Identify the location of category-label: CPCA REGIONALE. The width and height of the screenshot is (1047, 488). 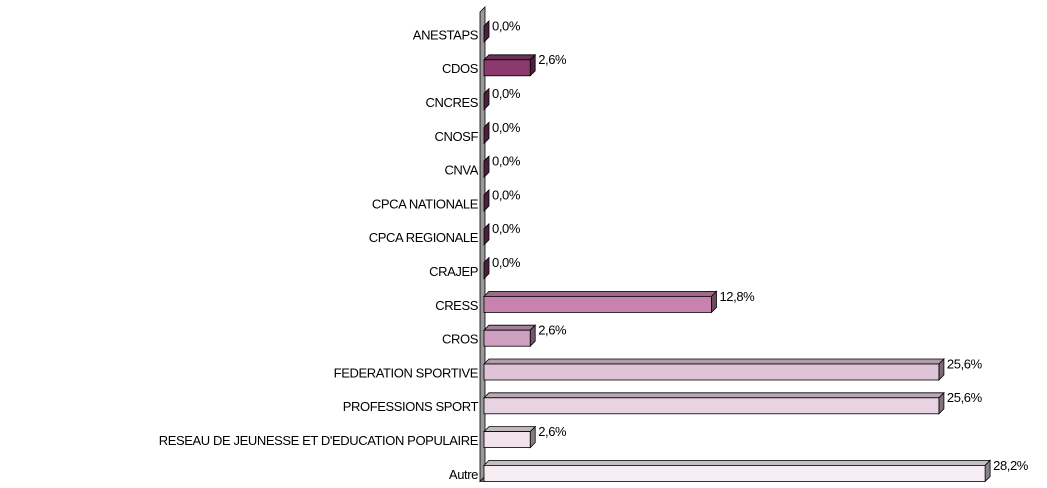
(424, 237).